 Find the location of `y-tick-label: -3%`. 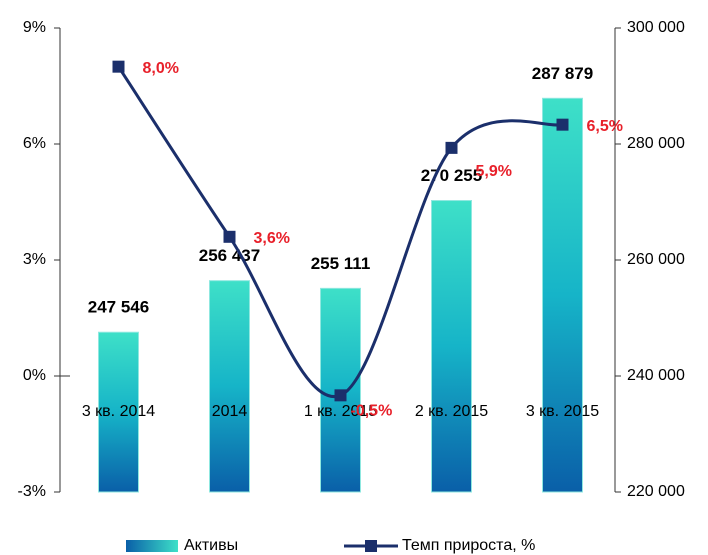

y-tick-label: -3% is located at coordinates (32, 491).